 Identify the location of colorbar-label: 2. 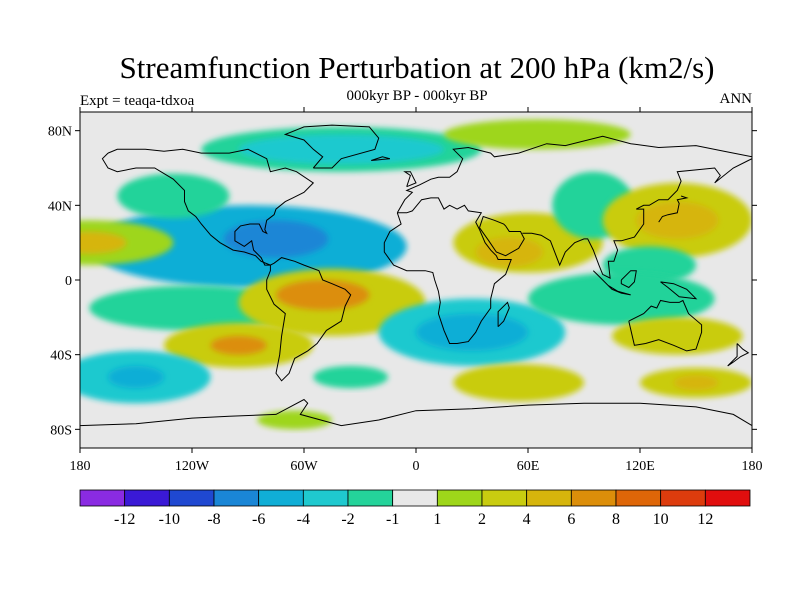
(482, 519).